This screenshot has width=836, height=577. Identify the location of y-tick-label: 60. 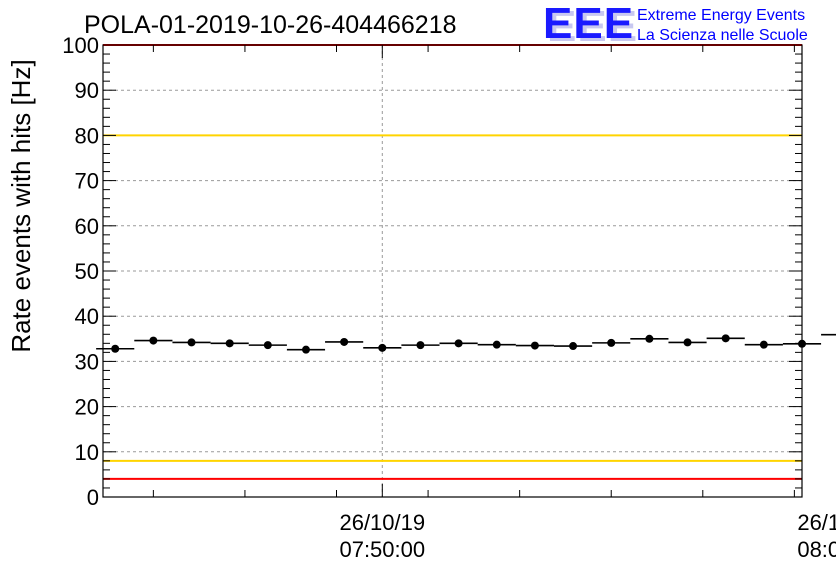
(87, 226).